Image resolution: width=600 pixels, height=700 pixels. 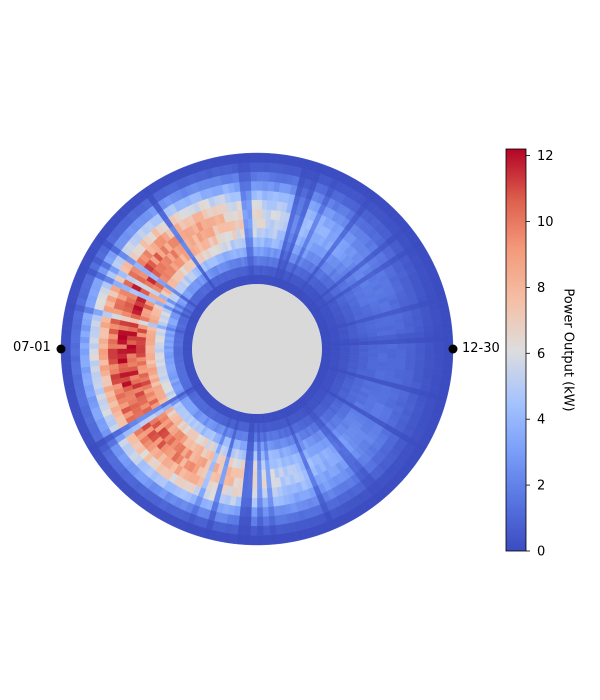 What do you see at coordinates (568, 350) in the screenshot?
I see `colorbar-label: Power Output (kW)` at bounding box center [568, 350].